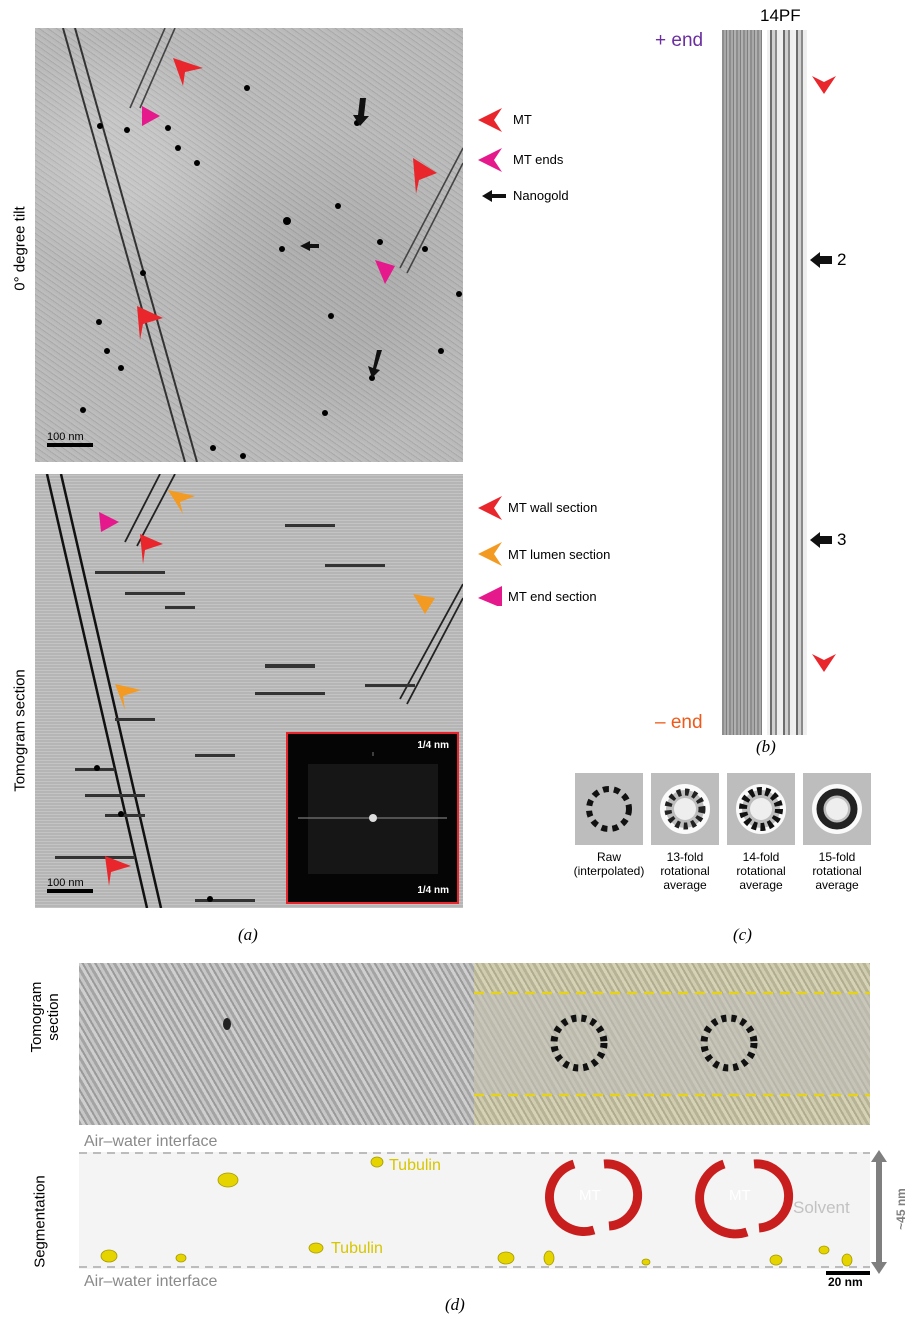 Image resolution: width=915 pixels, height=1319 pixels. What do you see at coordinates (538, 159) in the screenshot?
I see `legend-mt-ends: MT ends` at bounding box center [538, 159].